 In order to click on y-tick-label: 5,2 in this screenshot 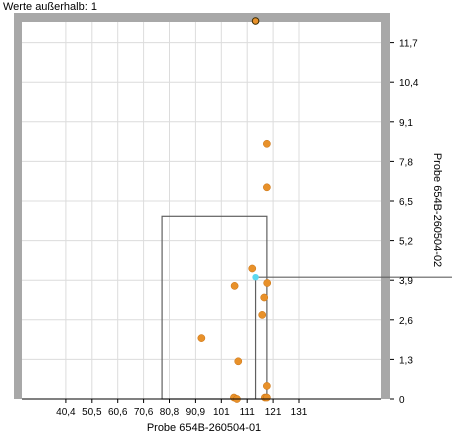, I will do `click(406, 242)`.